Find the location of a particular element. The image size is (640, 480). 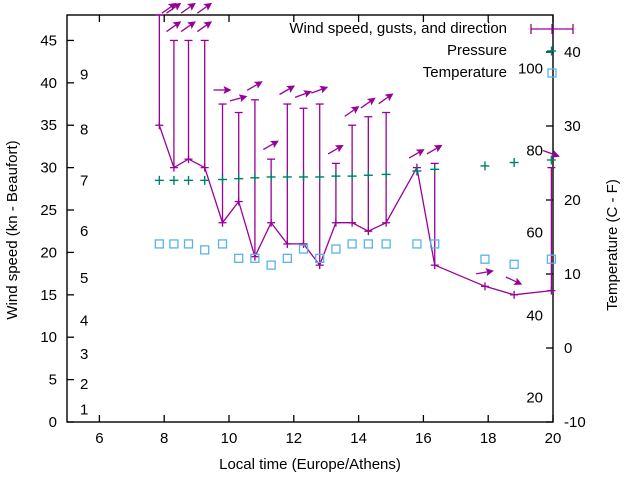

x-tick-label: 20 is located at coordinates (553, 438).